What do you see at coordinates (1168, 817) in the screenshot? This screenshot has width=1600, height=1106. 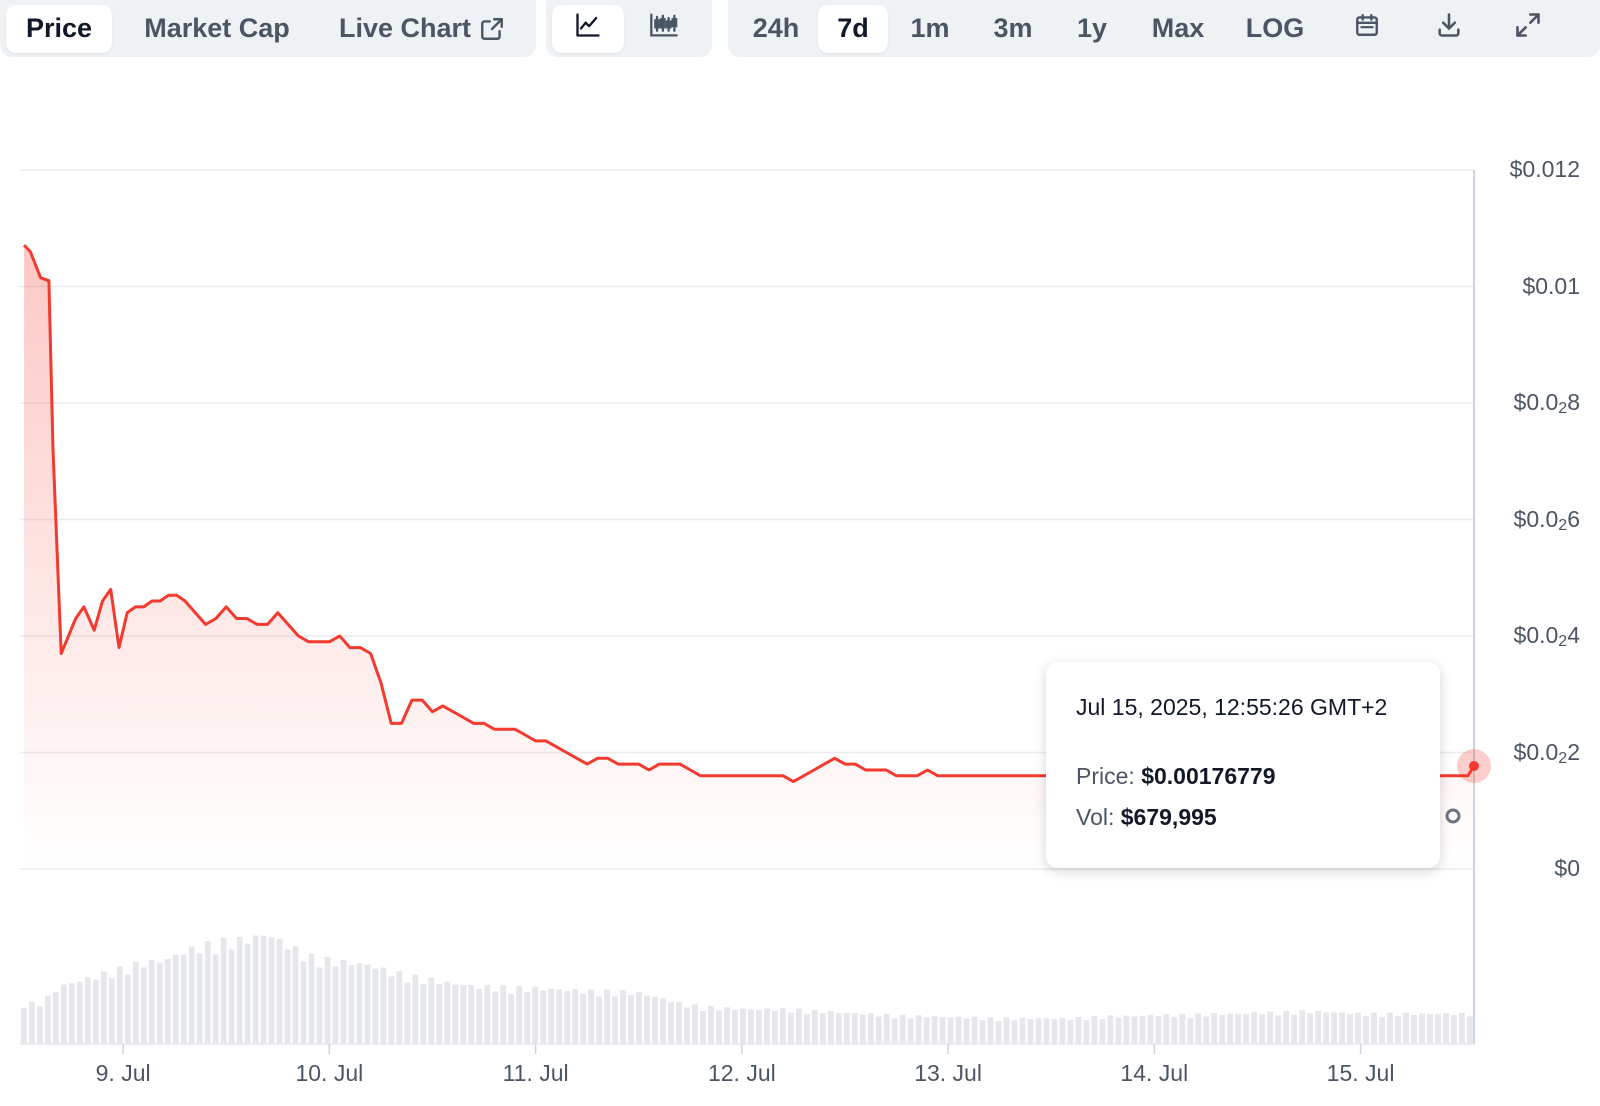 I see `tooltip-vol-value: $679,995` at bounding box center [1168, 817].